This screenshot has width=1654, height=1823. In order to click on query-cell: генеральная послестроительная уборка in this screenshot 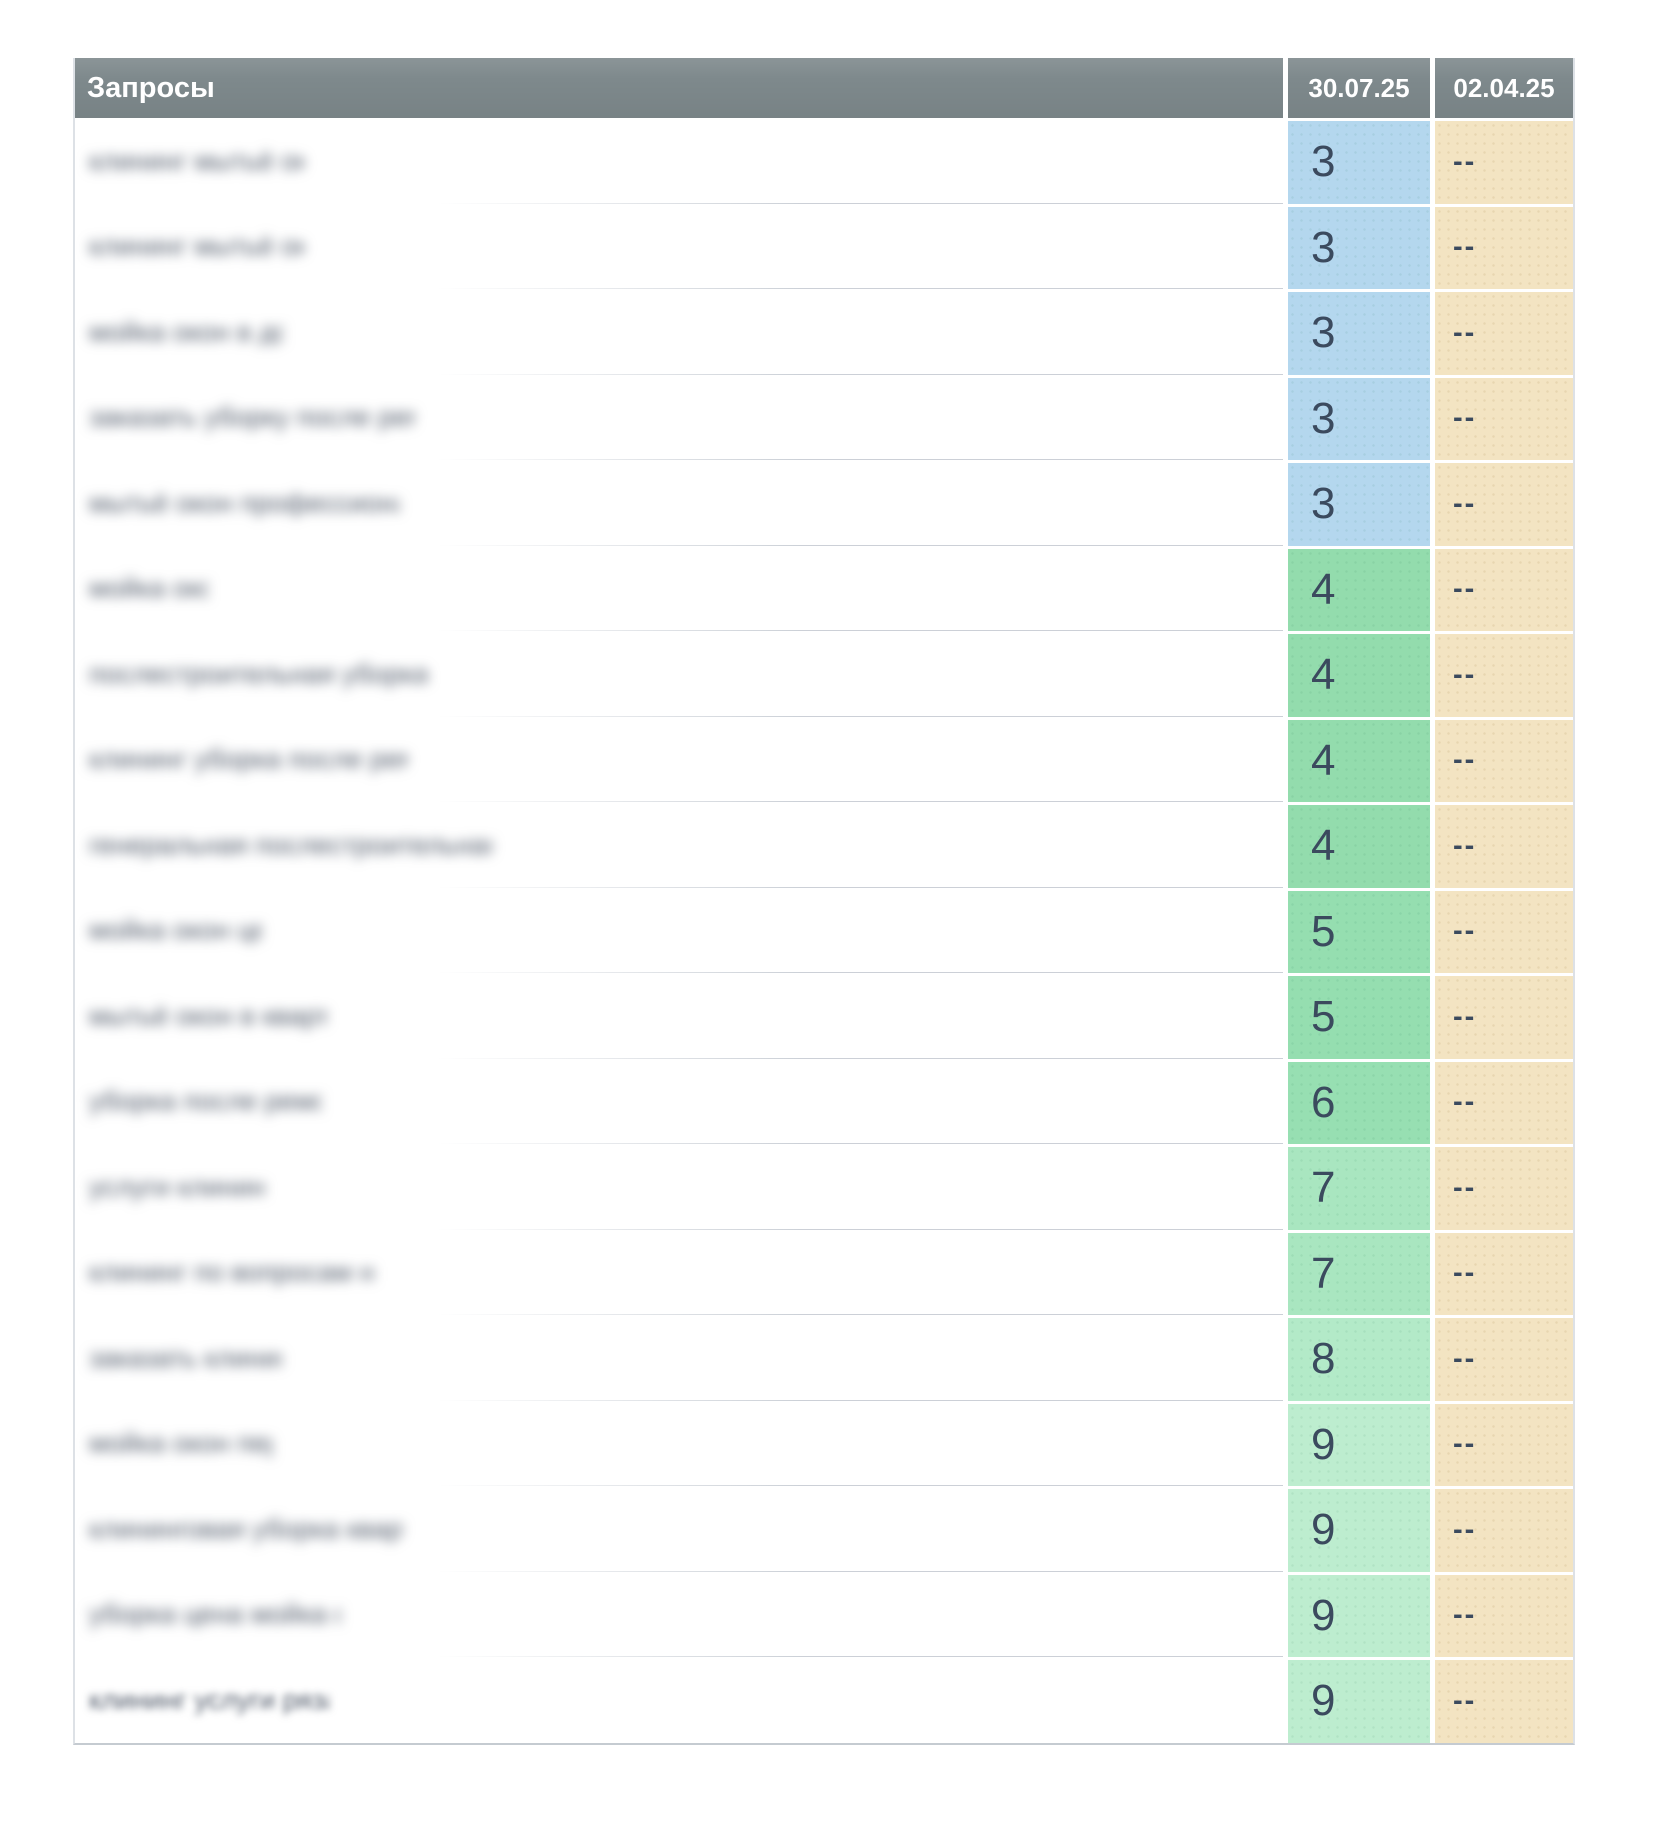, I will do `click(679, 845)`.